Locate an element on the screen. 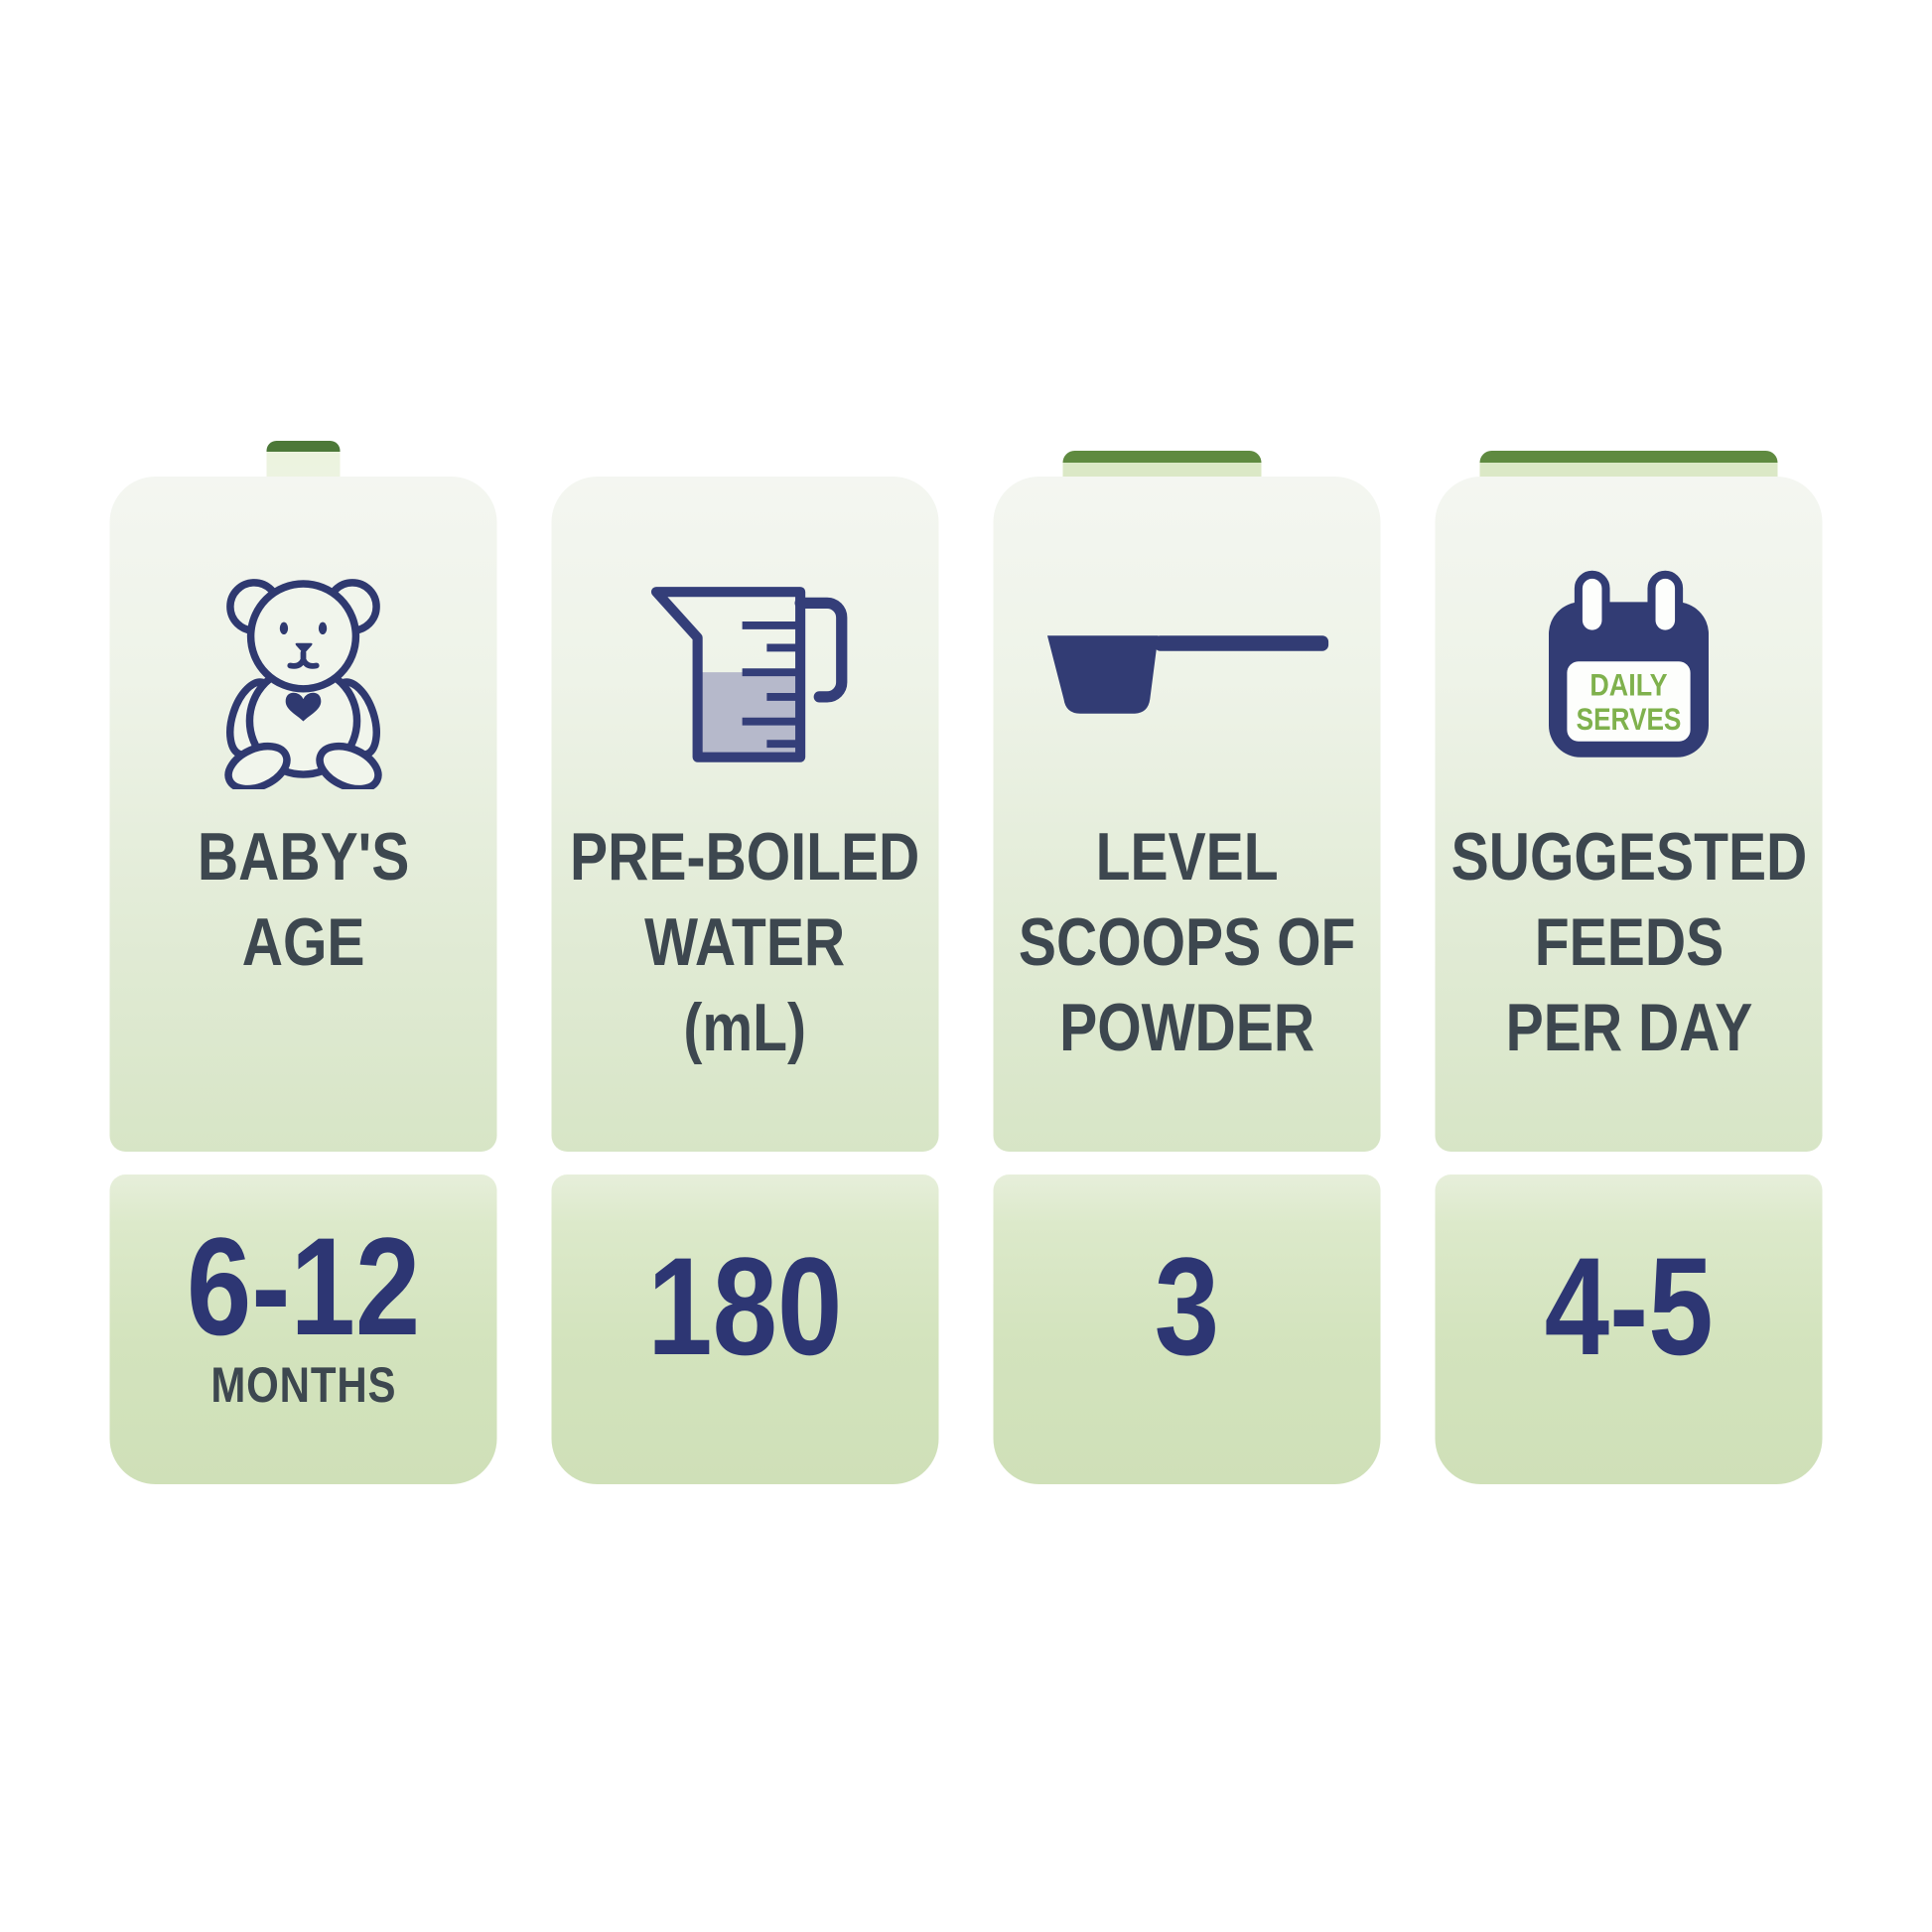 This screenshot has height=1932, width=1932. age-value: 6-12 is located at coordinates (304, 1286).